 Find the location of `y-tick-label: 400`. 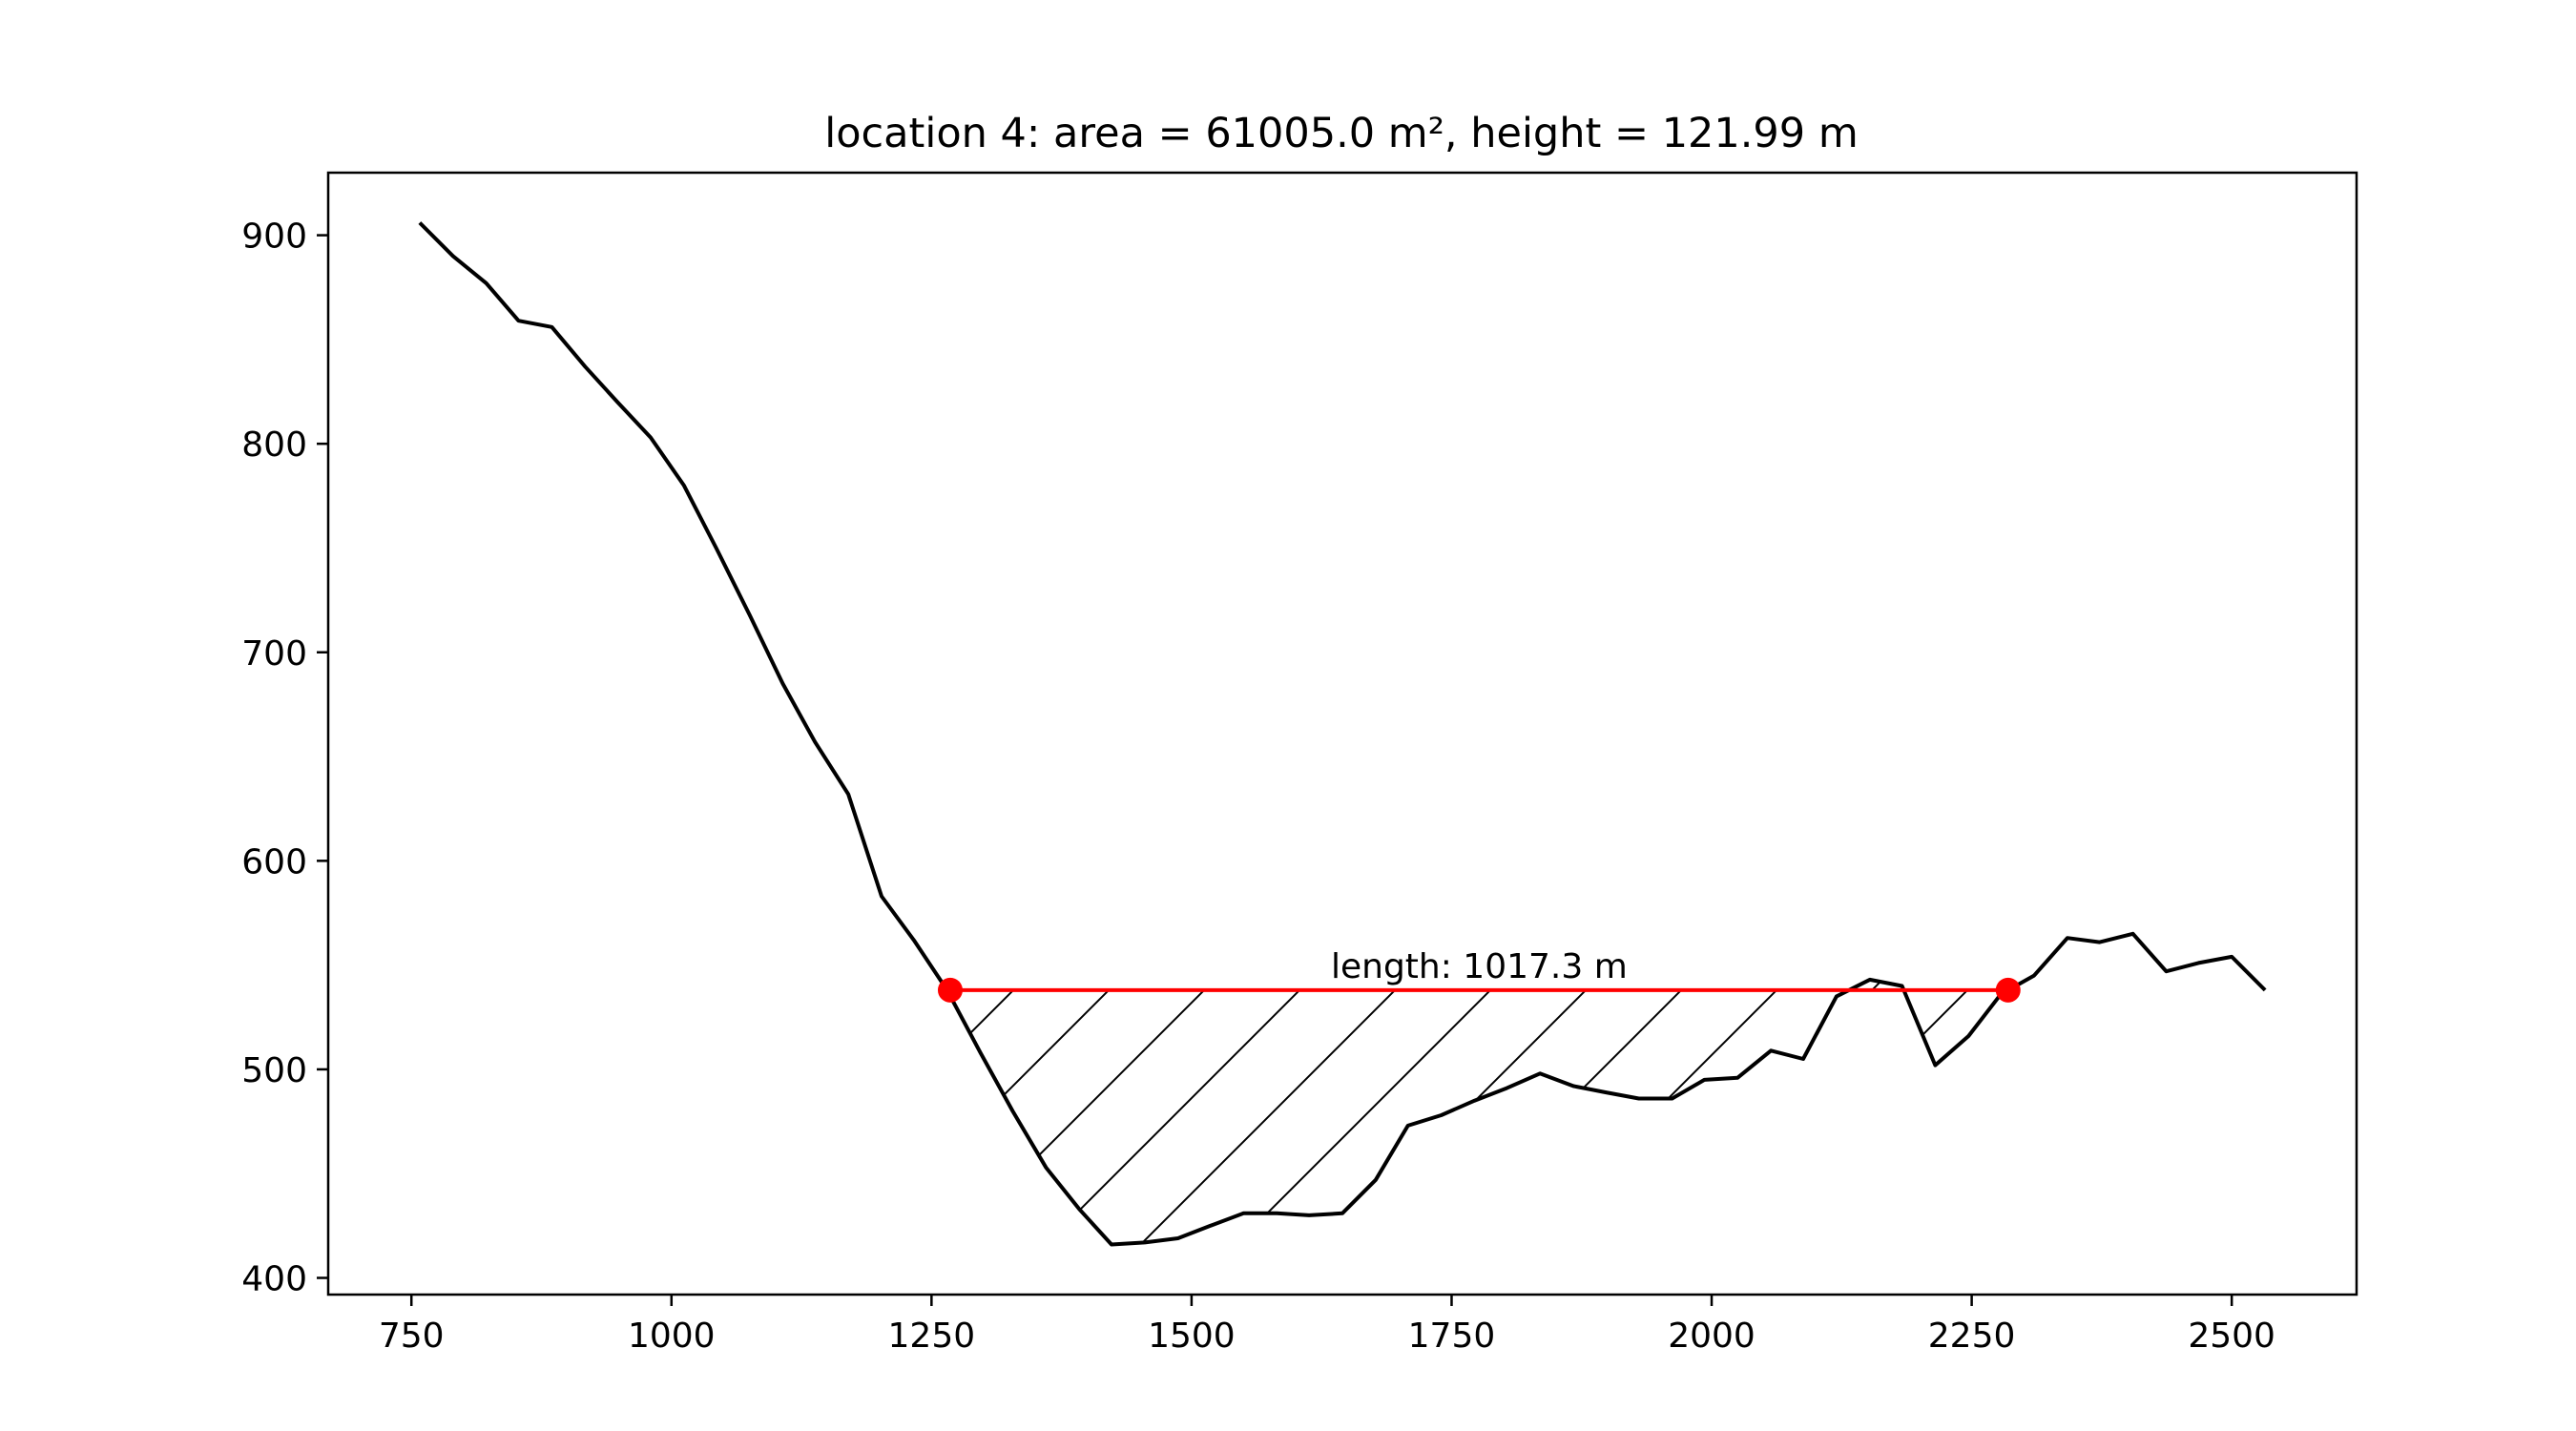

y-tick-label: 400 is located at coordinates (274, 1279).